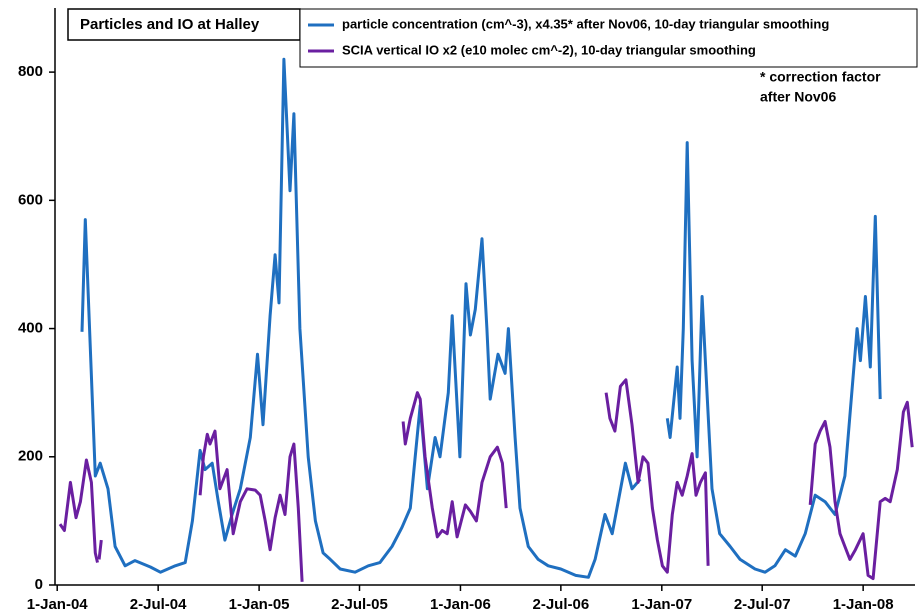 The width and height of the screenshot is (920, 615). What do you see at coordinates (58, 604) in the screenshot?
I see `x-tick-label: 1-Jan-04` at bounding box center [58, 604].